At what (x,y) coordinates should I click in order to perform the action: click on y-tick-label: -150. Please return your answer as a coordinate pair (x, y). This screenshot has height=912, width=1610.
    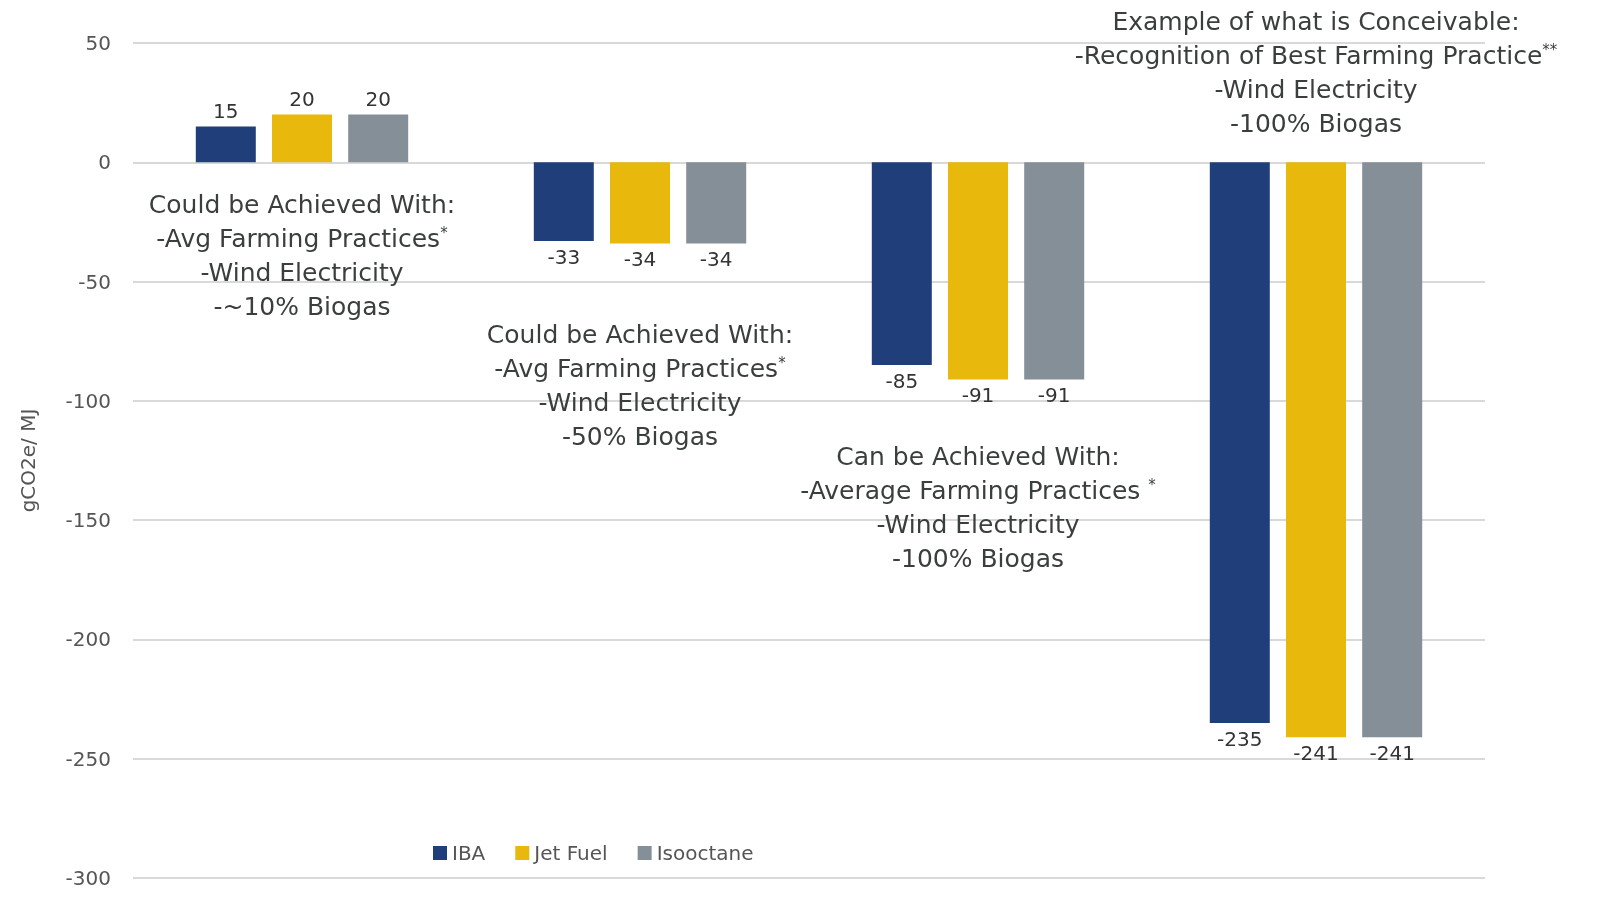
    Looking at the image, I should click on (88, 520).